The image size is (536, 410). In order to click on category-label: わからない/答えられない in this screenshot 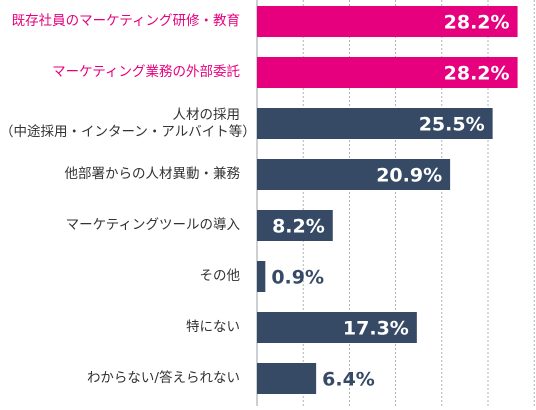, I will do `click(120, 378)`.